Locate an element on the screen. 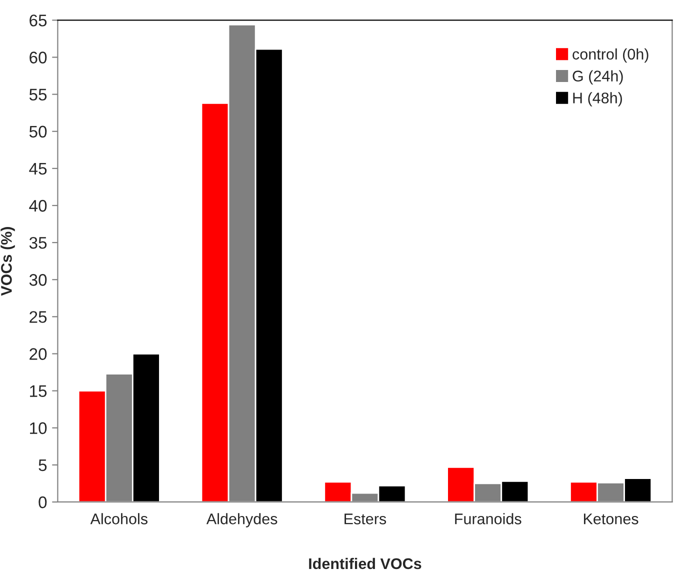 The image size is (679, 577). y-axis-title: VOCs (%) is located at coordinates (7, 261).